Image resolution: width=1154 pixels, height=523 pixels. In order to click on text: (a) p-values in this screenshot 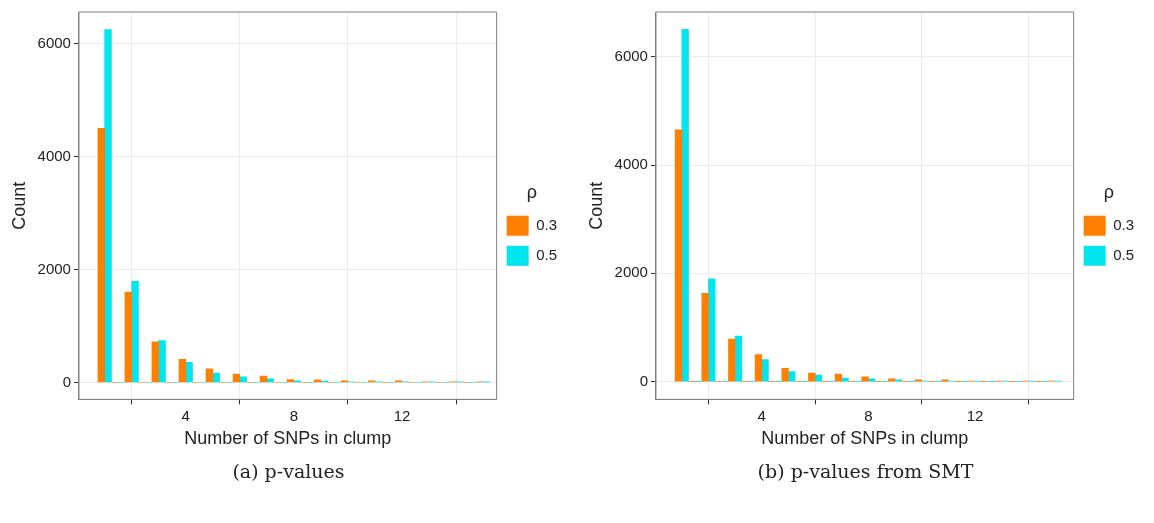, I will do `click(288, 471)`.